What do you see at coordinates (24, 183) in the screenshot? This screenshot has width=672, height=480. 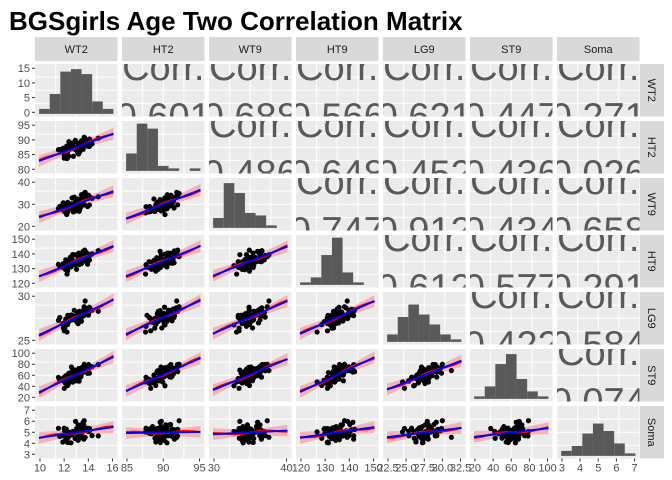 I see `y-tick-label: 40` at bounding box center [24, 183].